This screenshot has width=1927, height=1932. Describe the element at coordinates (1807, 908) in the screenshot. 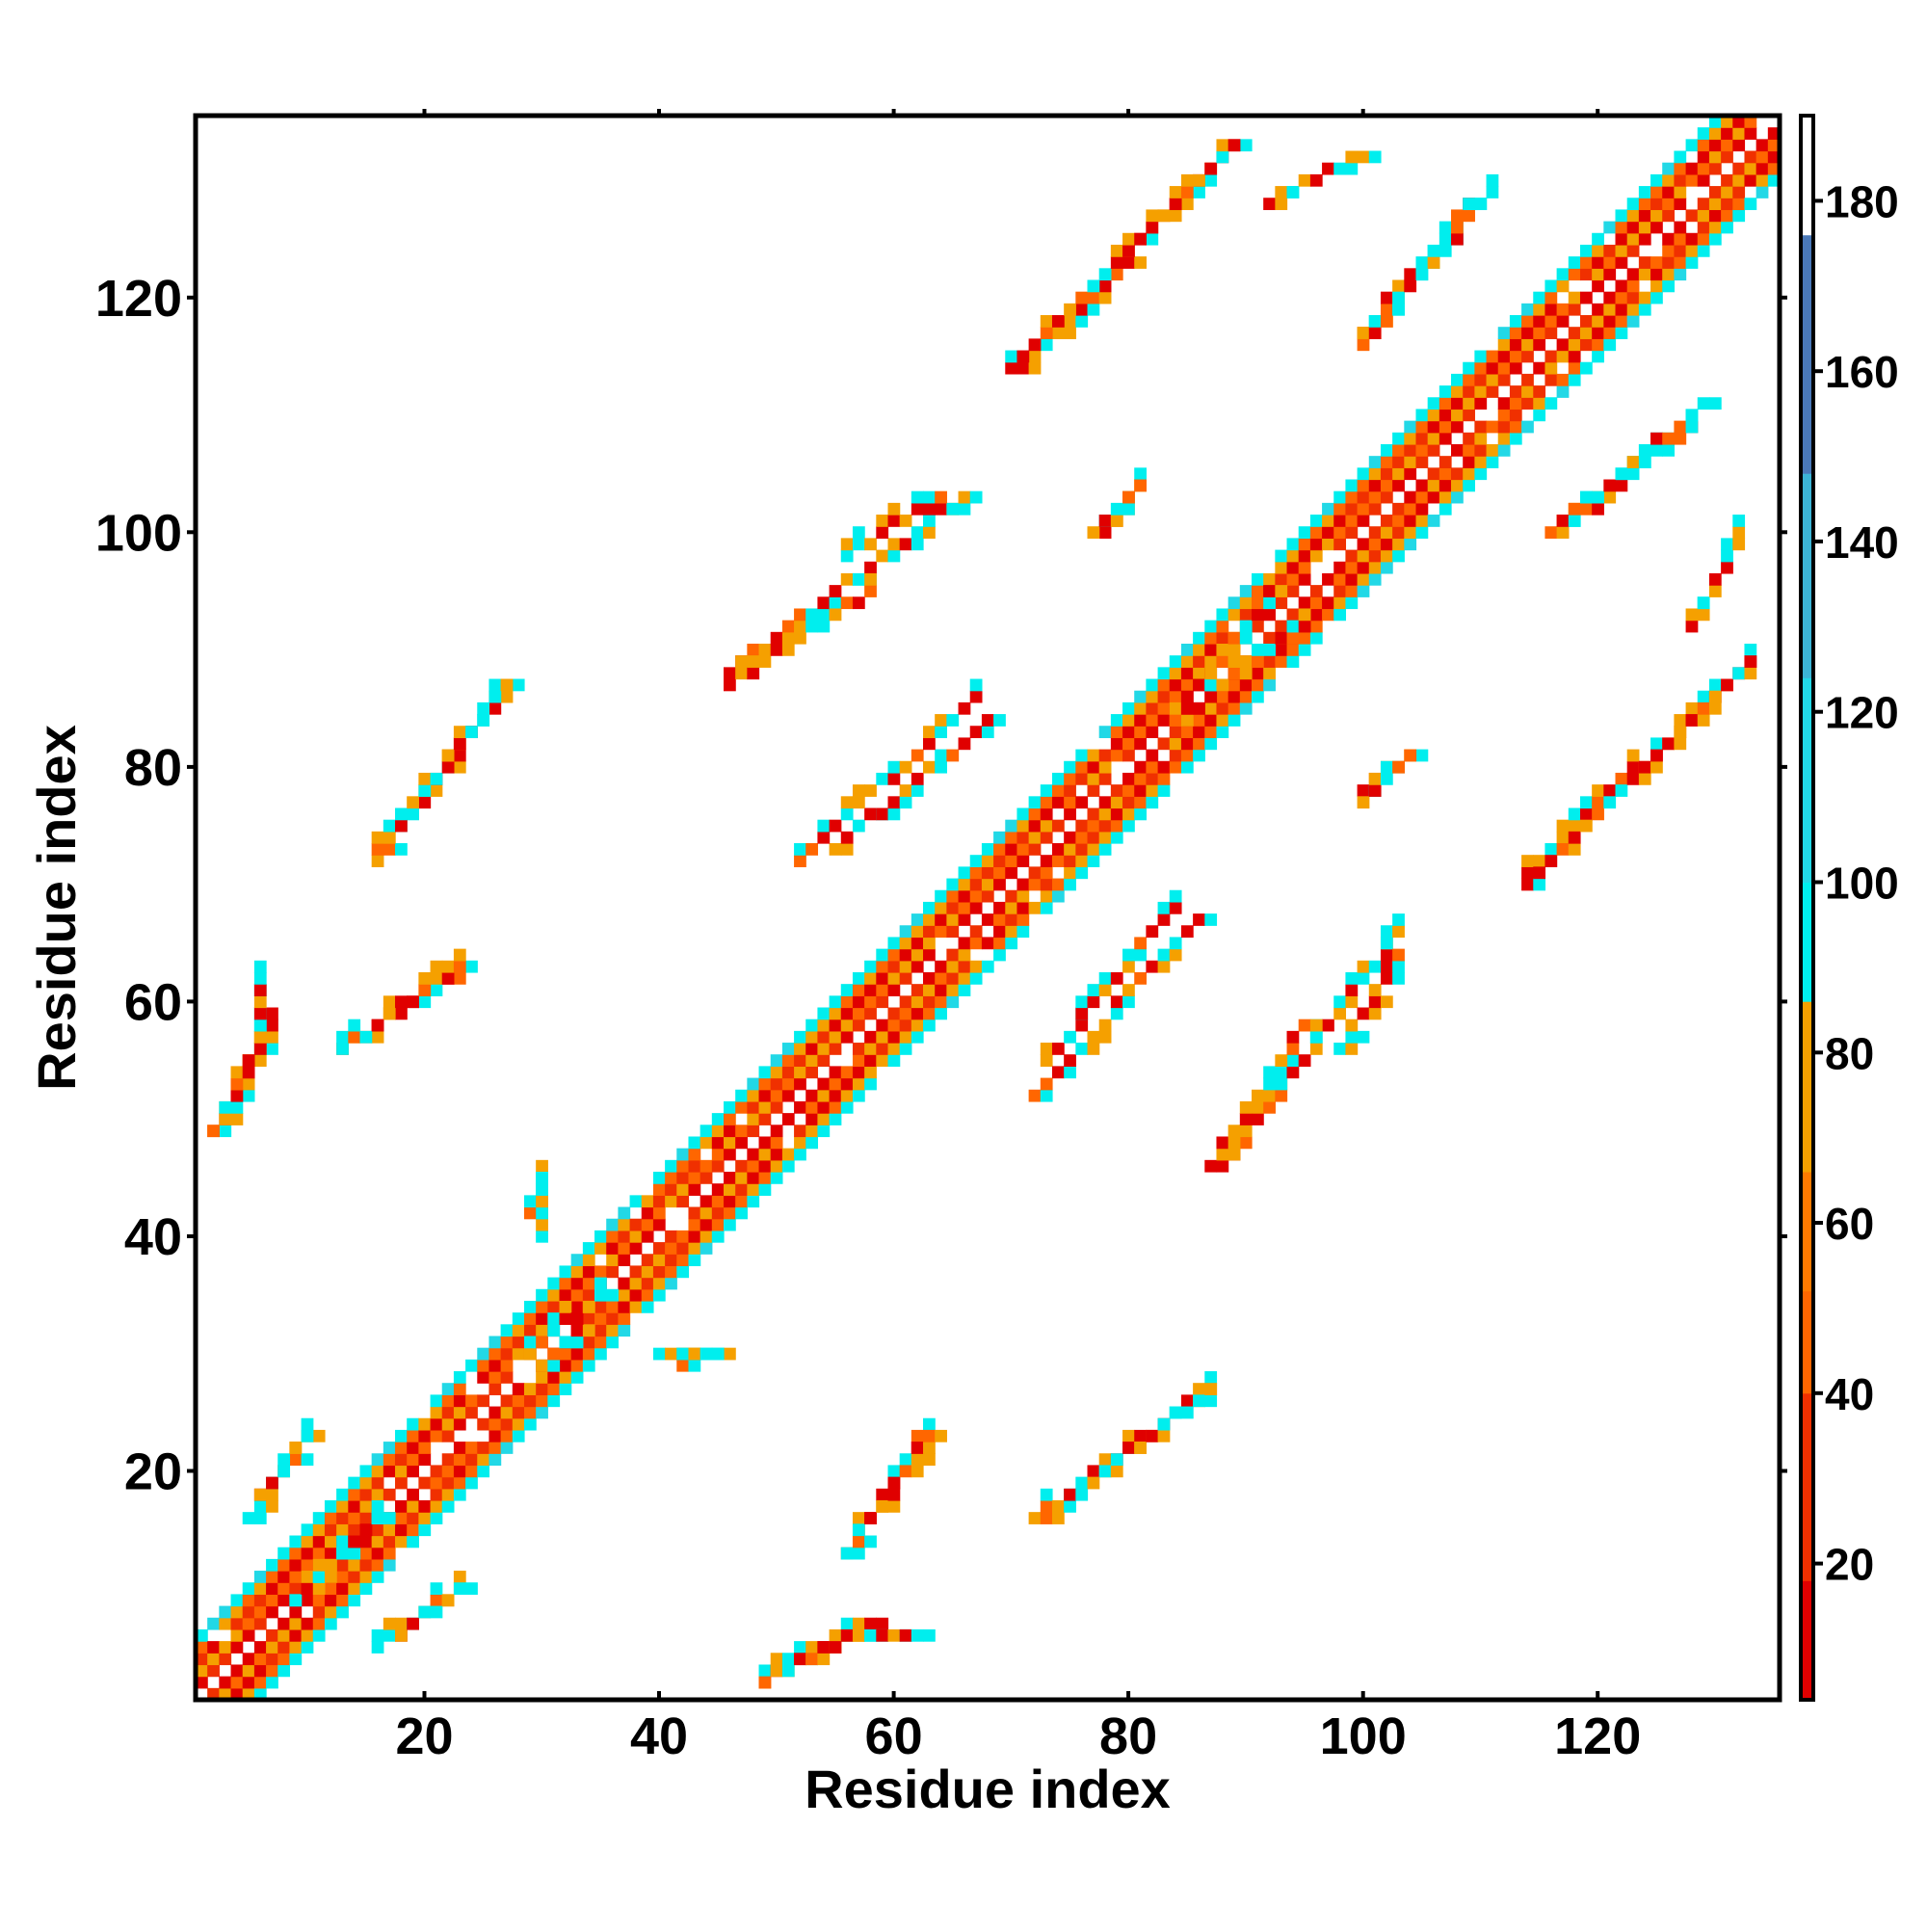

I see `colorbar` at that location.